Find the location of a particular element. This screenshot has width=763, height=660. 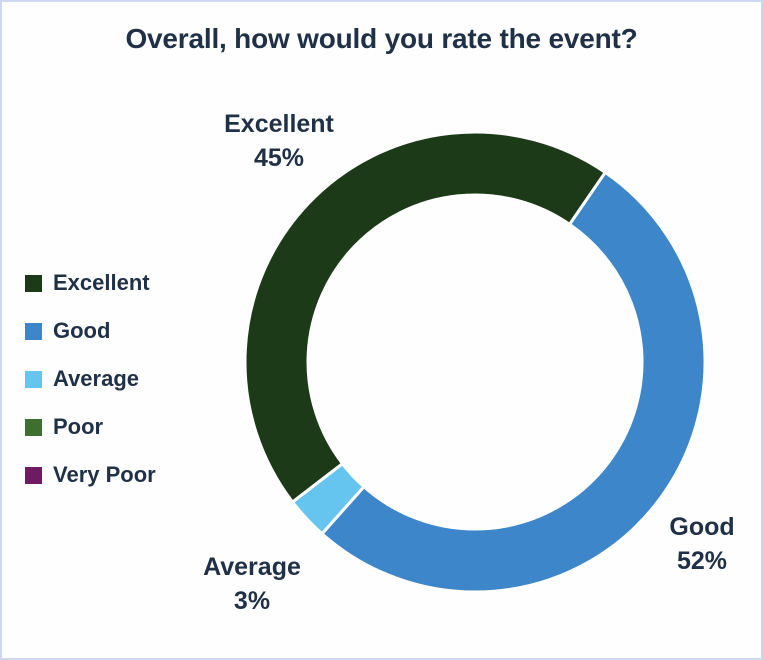

legend: Excellent Good Average Poor Very Poor is located at coordinates (90, 387).